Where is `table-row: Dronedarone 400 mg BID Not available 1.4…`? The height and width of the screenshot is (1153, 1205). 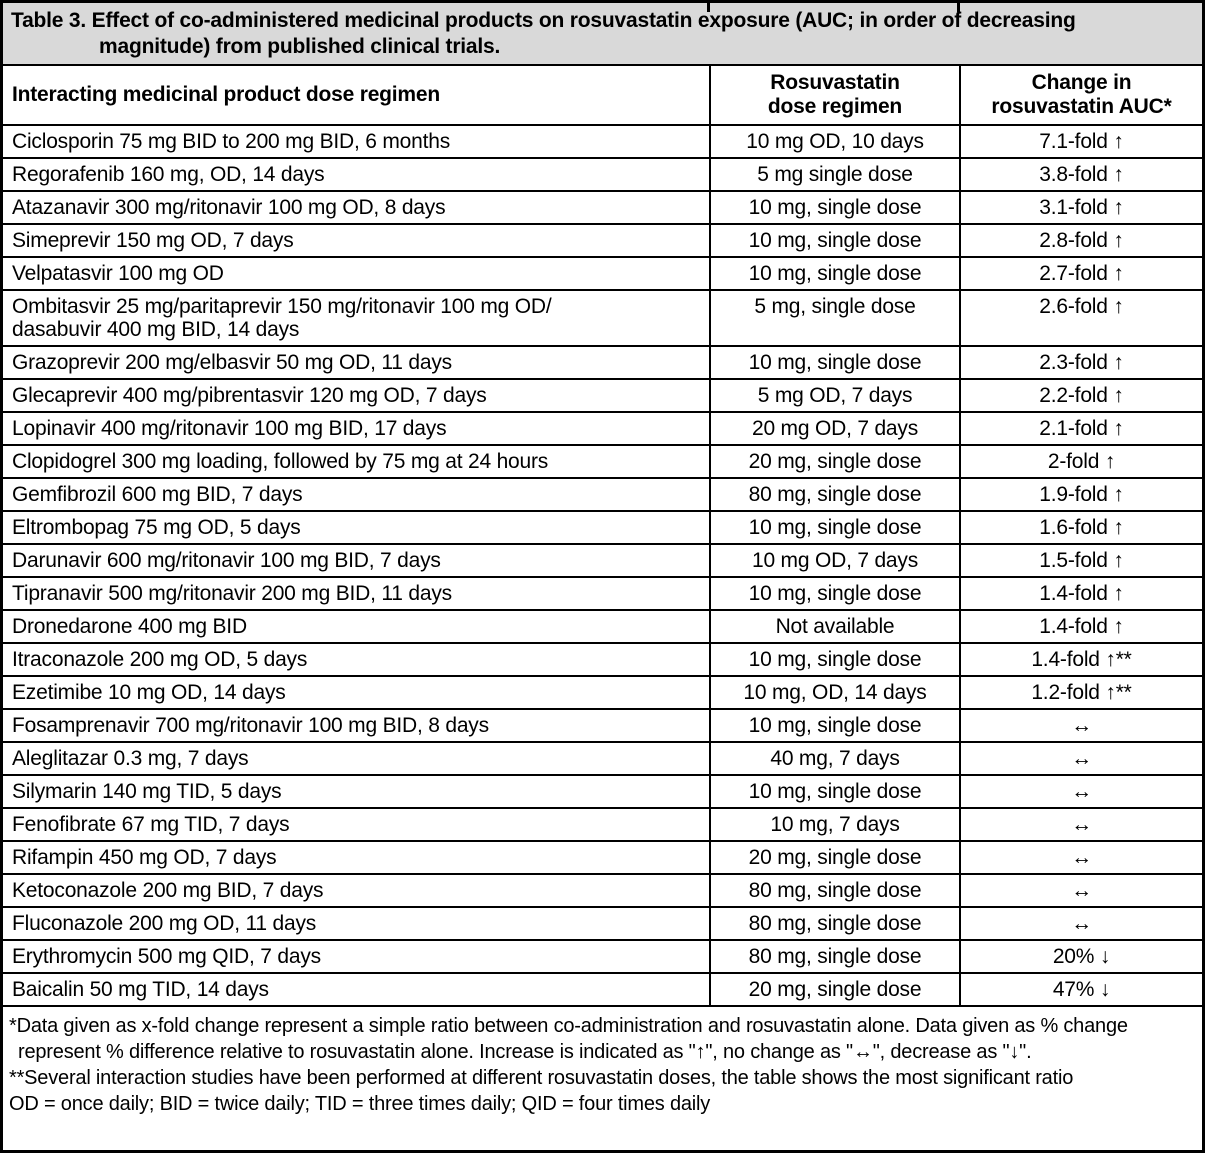
table-row: Dronedarone 400 mg BID Not available 1.4… is located at coordinates (602, 626).